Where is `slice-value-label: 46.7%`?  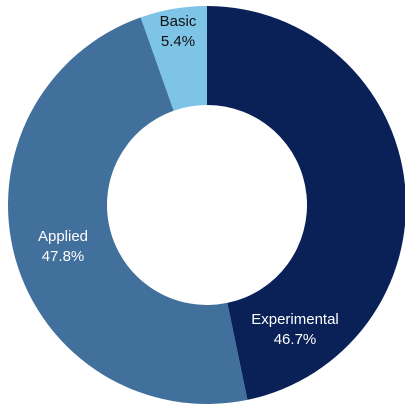 slice-value-label: 46.7% is located at coordinates (295, 339).